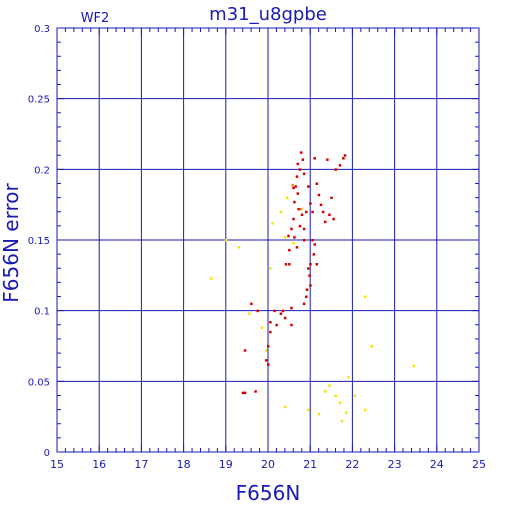  What do you see at coordinates (39, 100) in the screenshot?
I see `y-tick-label: 0.25` at bounding box center [39, 100].